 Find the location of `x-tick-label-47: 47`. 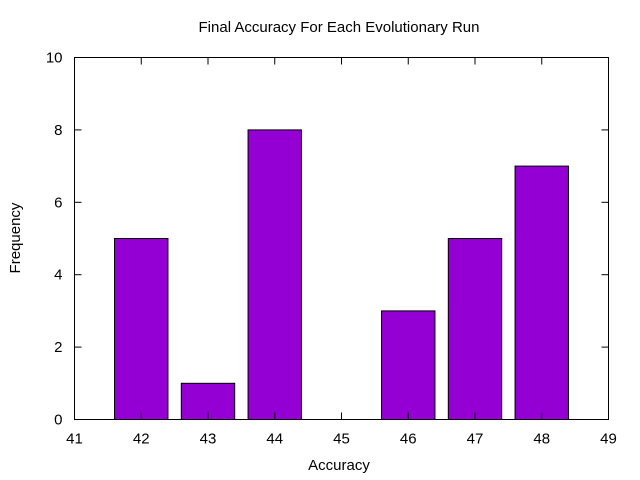

x-tick-label-47: 47 is located at coordinates (475, 439).